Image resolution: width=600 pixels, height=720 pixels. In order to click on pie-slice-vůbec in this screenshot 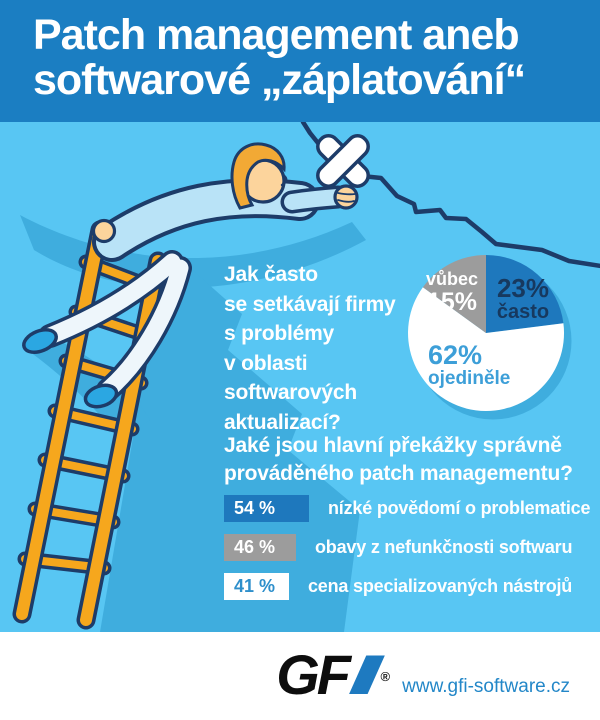, I will do `click(454, 294)`.